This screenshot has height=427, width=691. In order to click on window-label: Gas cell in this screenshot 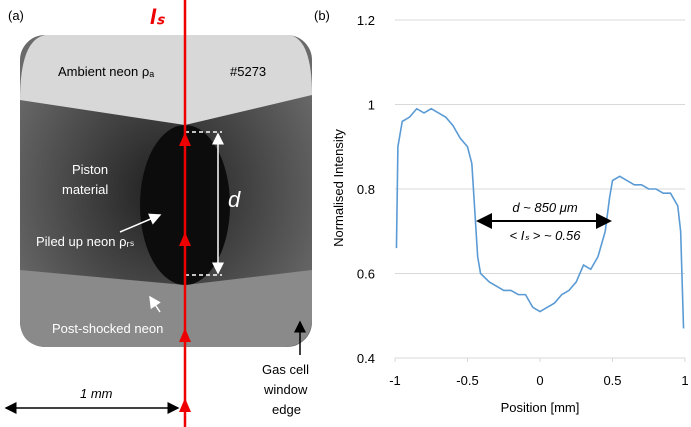, I will do `click(285, 369)`.